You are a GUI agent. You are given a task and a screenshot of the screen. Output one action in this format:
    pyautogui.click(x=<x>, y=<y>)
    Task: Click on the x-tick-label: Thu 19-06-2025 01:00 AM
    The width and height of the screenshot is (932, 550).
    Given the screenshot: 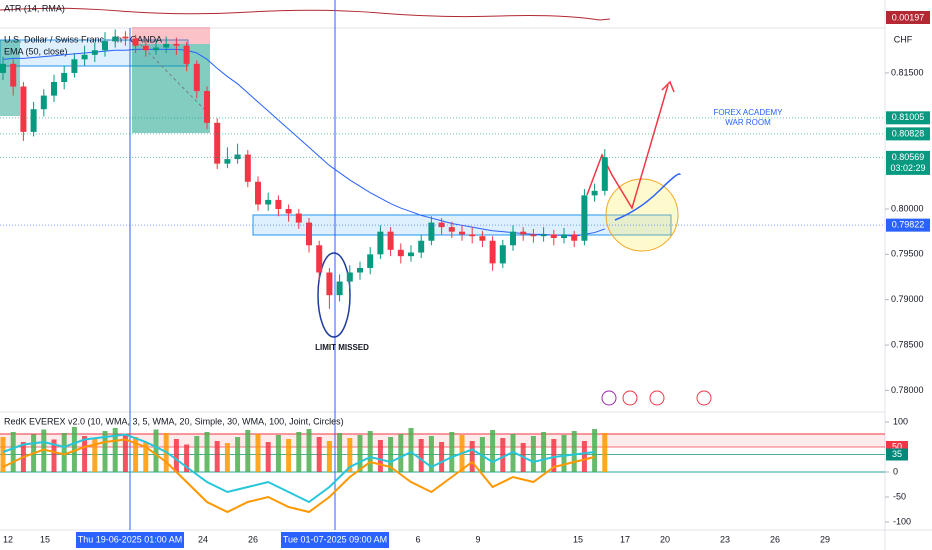 What is the action you would take?
    pyautogui.click(x=130, y=539)
    